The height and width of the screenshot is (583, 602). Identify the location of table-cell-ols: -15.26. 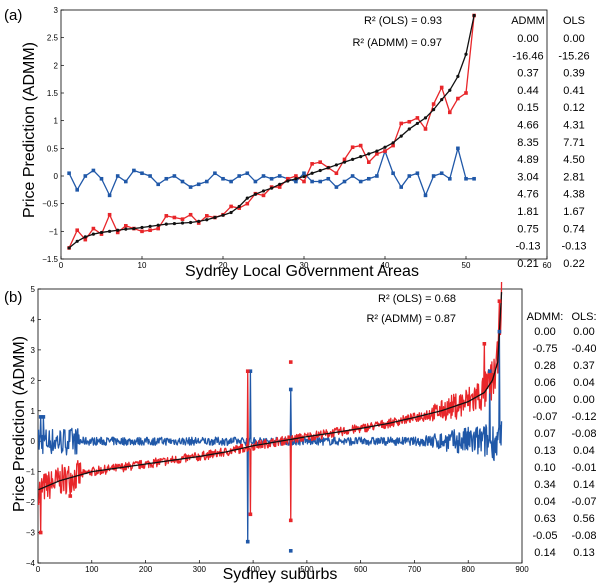
(573, 56).